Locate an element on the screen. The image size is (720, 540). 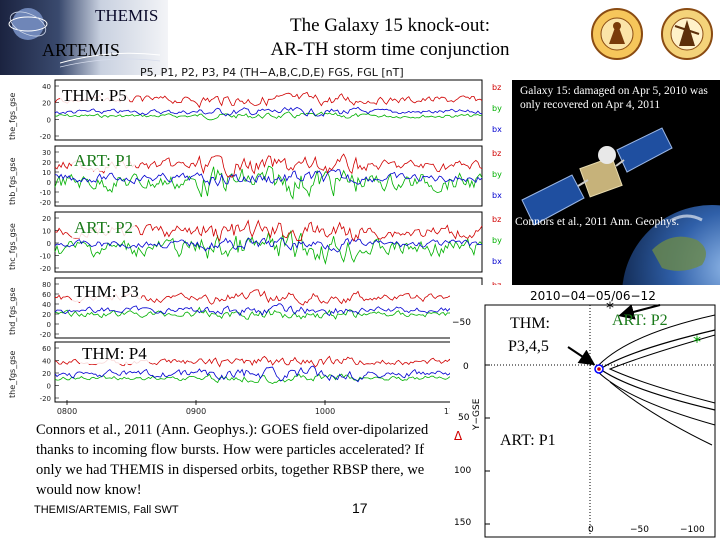
panel-5-ytick: 40 is located at coordinates (46, 362).